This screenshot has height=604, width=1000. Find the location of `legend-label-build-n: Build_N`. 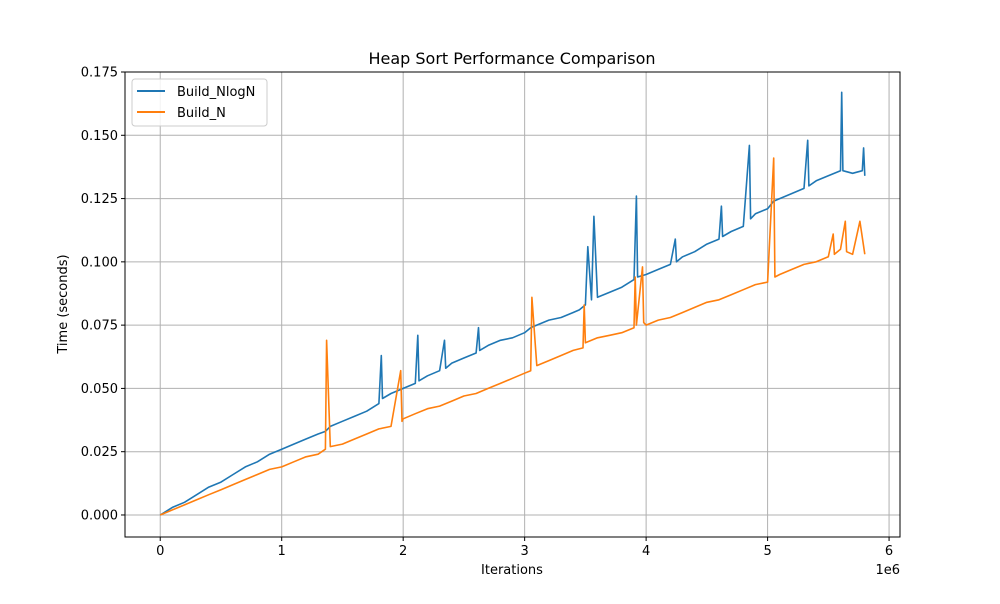

legend-label-build-n: Build_N is located at coordinates (201, 113).